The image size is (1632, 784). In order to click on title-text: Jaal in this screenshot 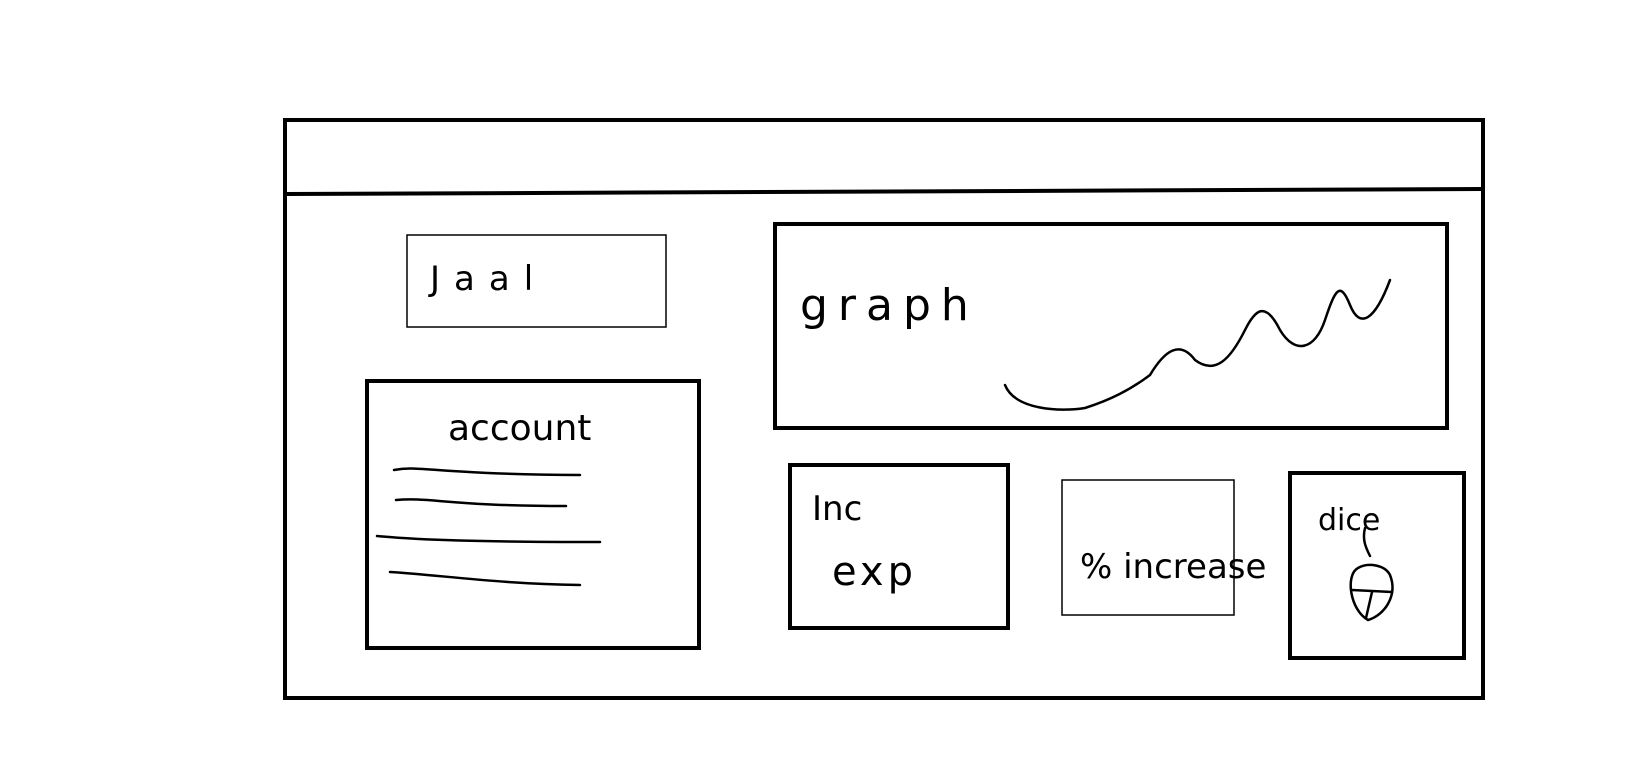, I will do `click(487, 279)`.